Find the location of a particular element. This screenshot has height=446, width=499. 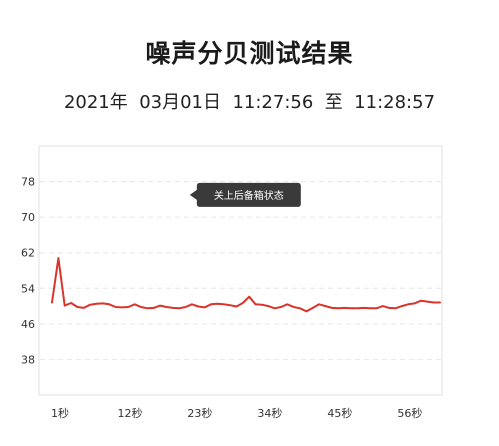

tooltip-bubble is located at coordinates (245, 194).